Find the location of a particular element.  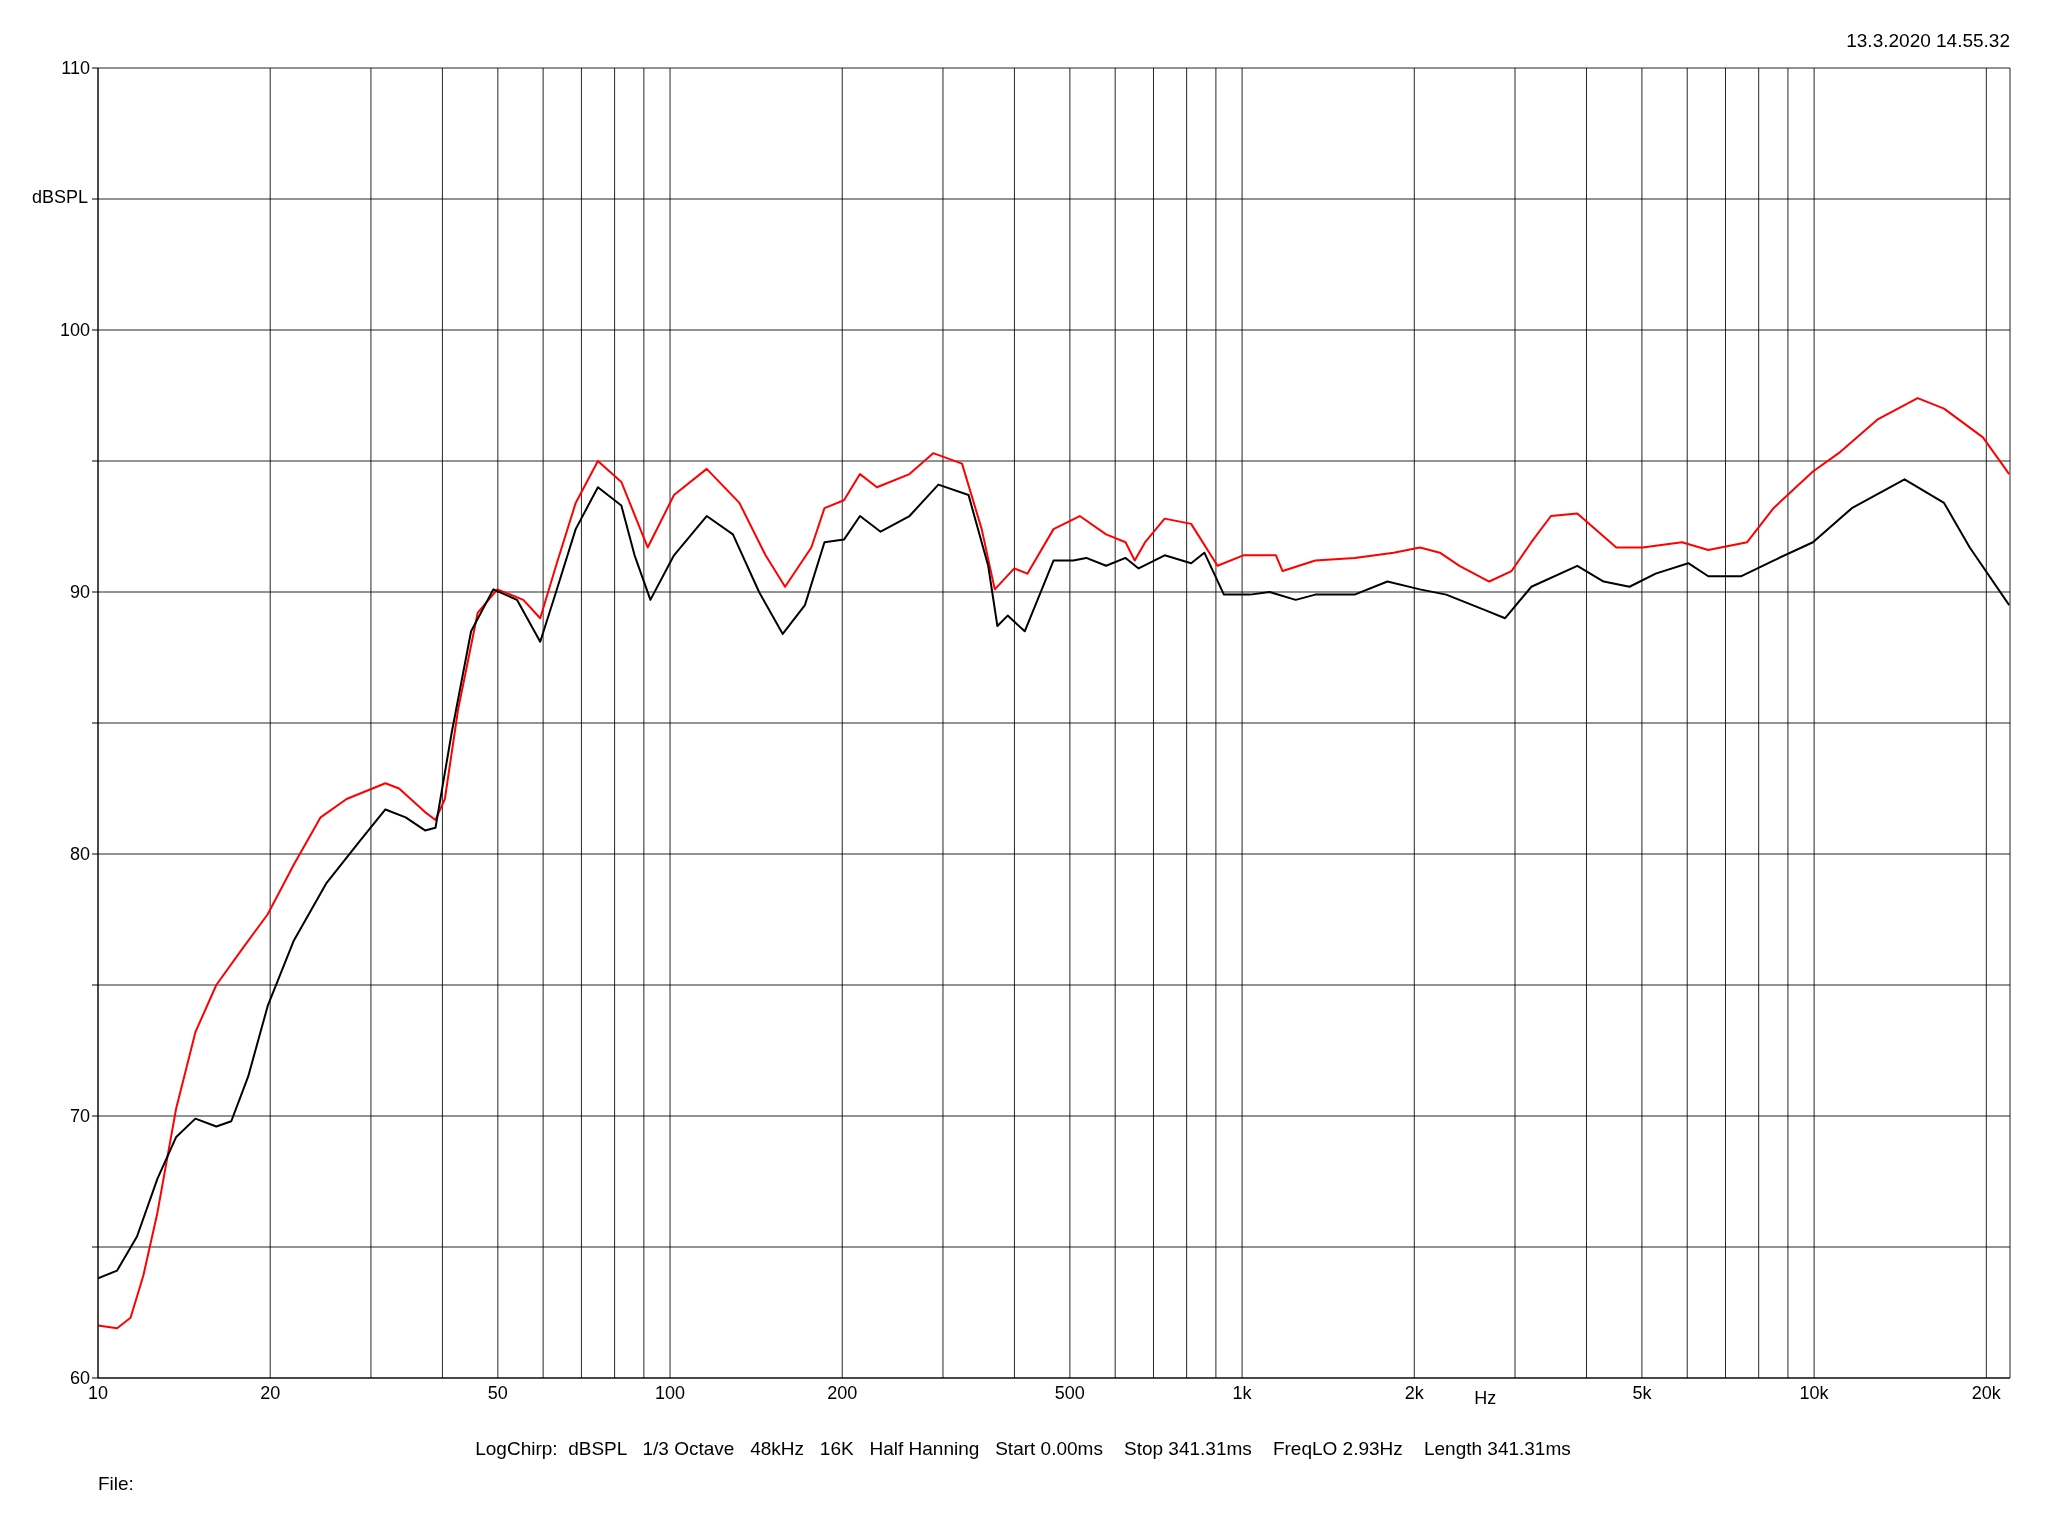

y-tick-label: 90 is located at coordinates (79, 592).